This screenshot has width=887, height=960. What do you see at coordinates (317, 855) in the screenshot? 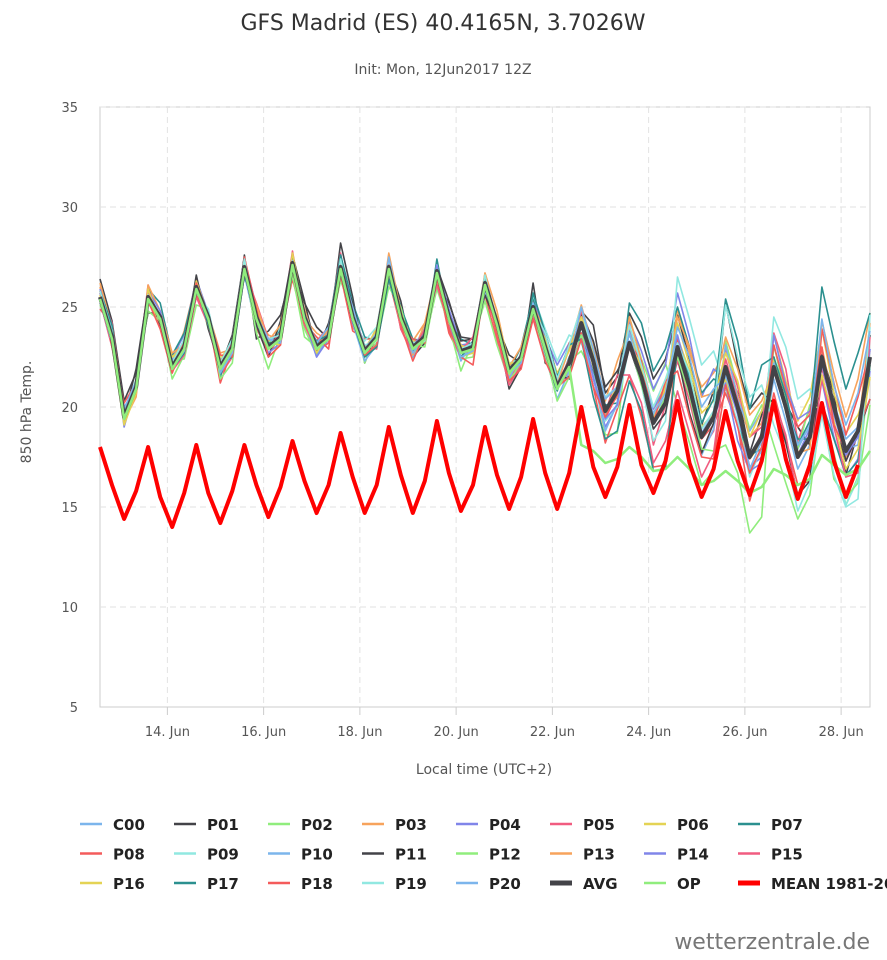
I see `legend-label: P10` at bounding box center [317, 855].